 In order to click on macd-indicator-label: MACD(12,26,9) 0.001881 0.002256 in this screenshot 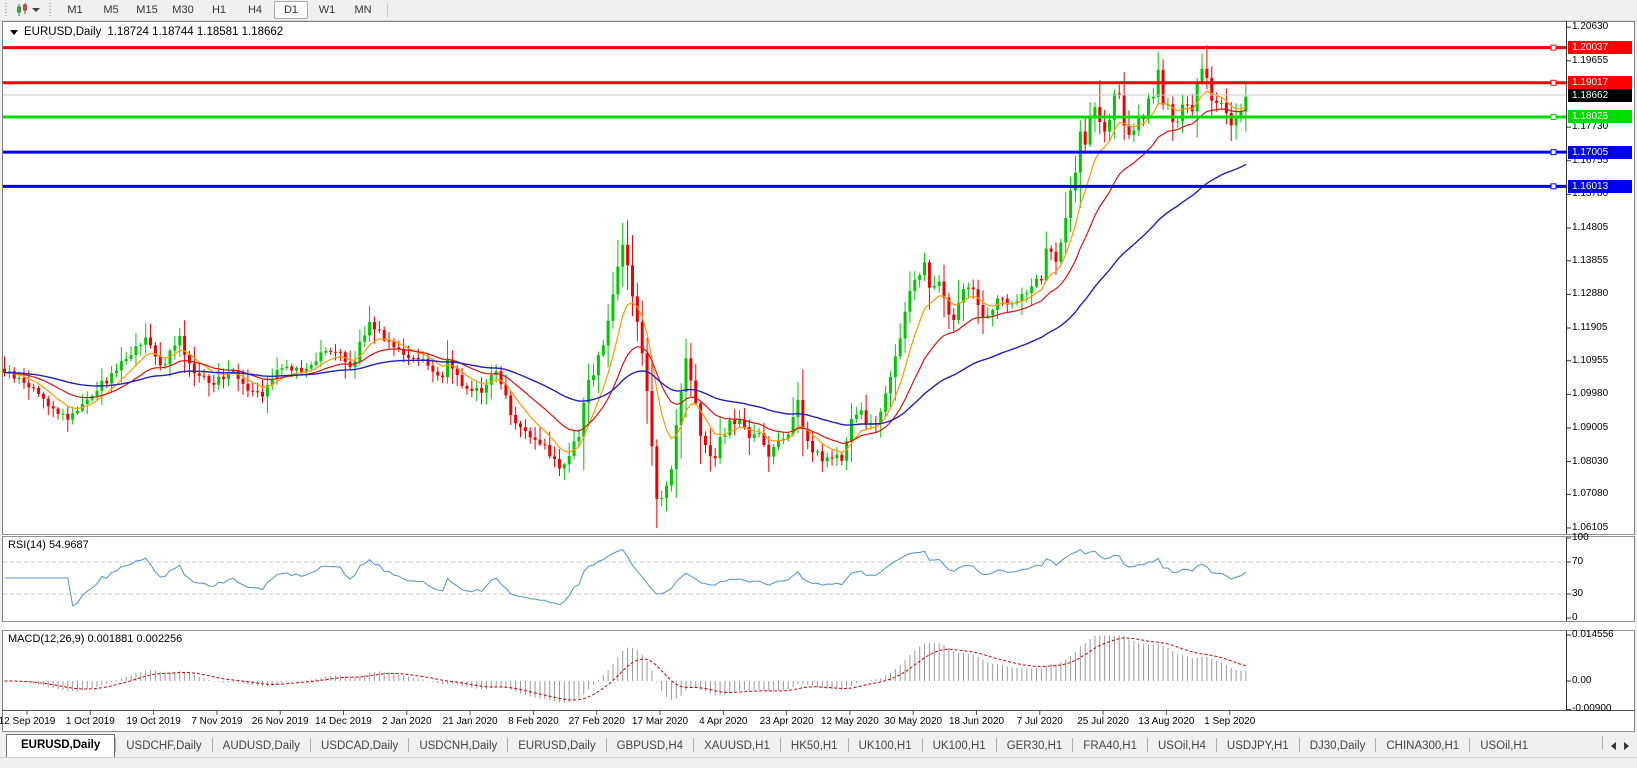, I will do `click(95, 639)`.